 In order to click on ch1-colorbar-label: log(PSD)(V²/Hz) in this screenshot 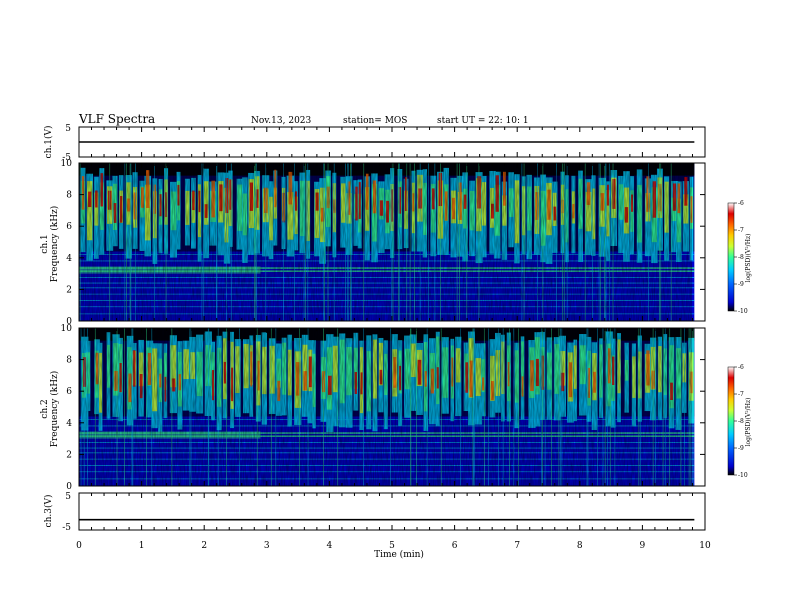, I will do `click(748, 258)`.